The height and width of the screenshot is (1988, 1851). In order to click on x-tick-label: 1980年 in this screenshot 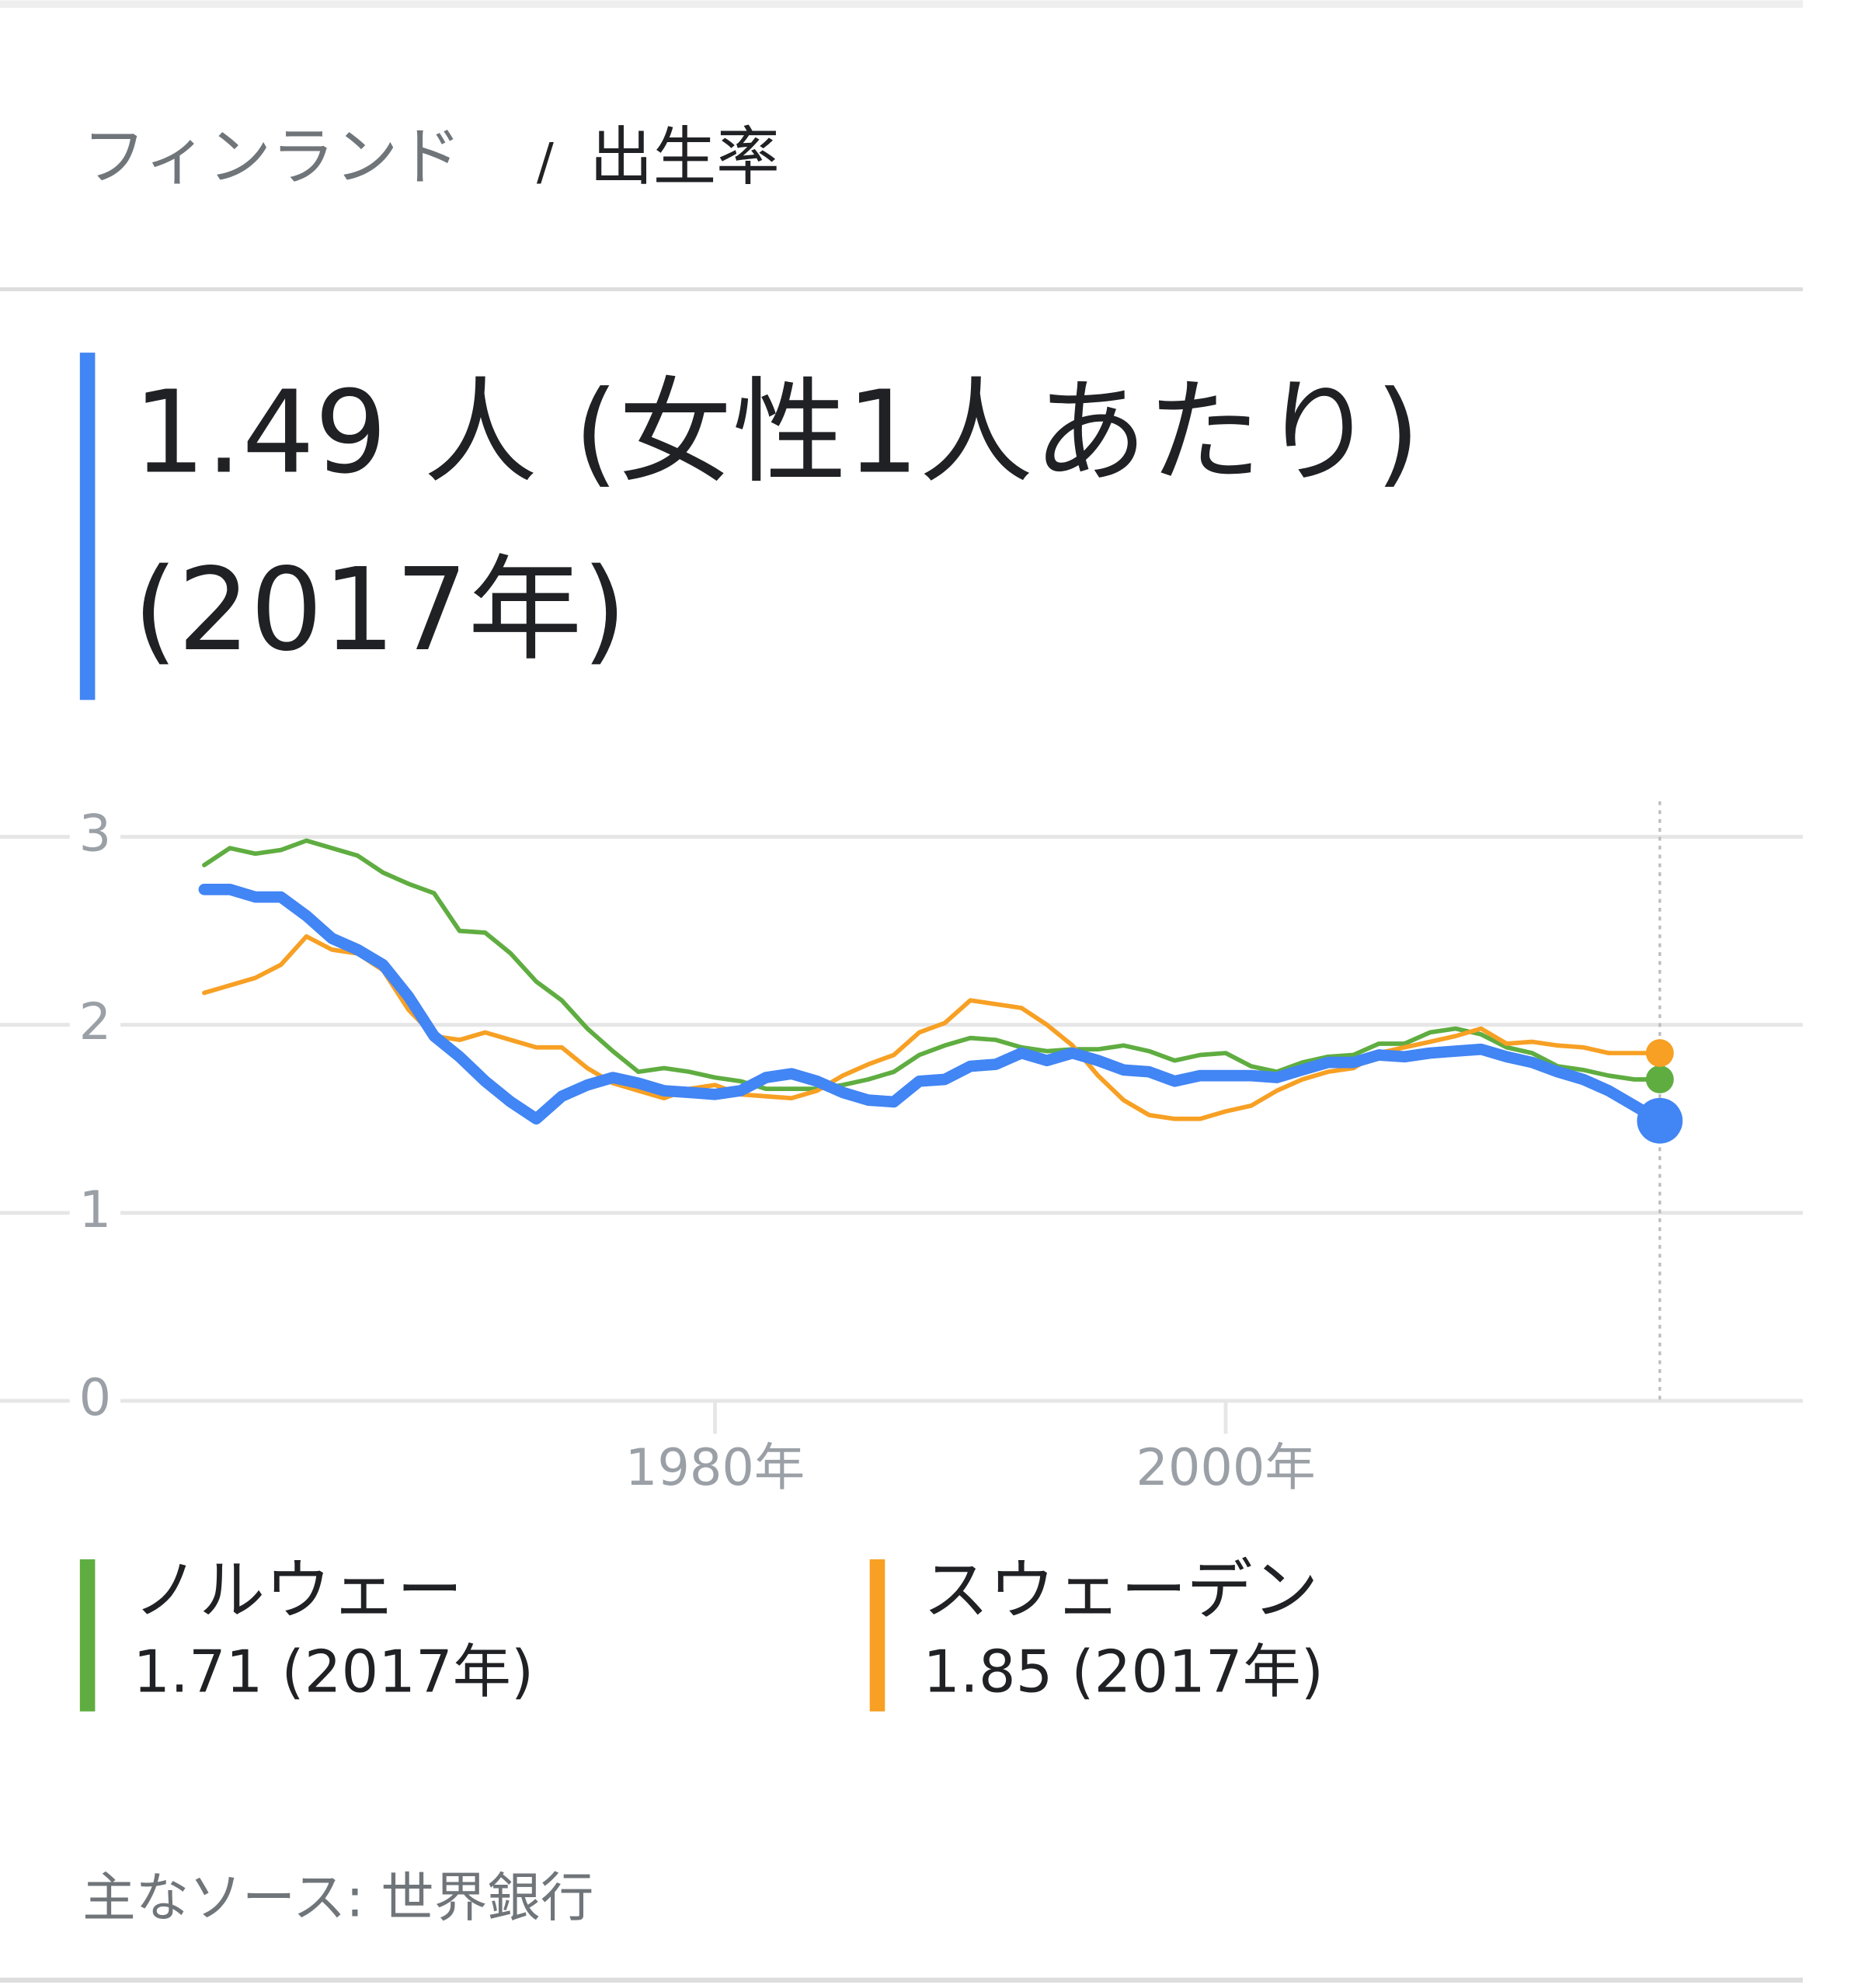, I will do `click(715, 1467)`.